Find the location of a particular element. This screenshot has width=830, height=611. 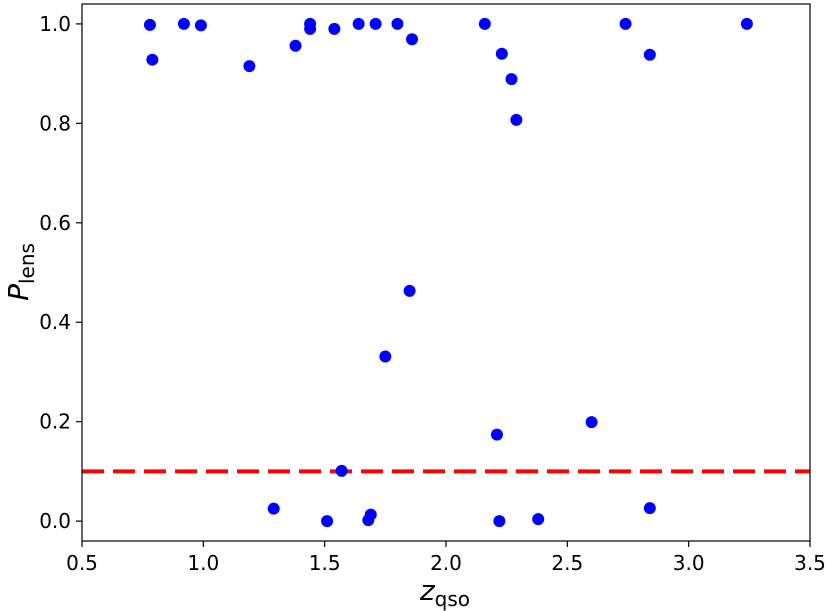

x-axis-ticks: 0.5 1.0 1.5 2.0 2.5 3.0 3.5 is located at coordinates (446, 558).